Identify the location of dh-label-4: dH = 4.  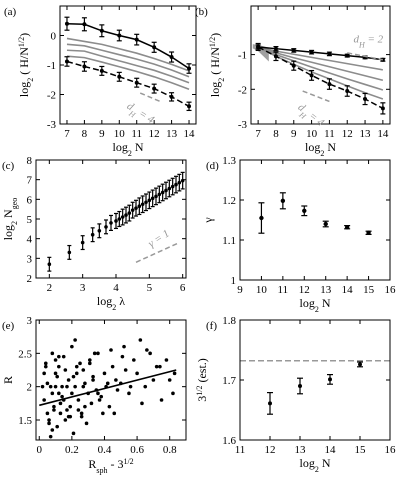
(140, 114).